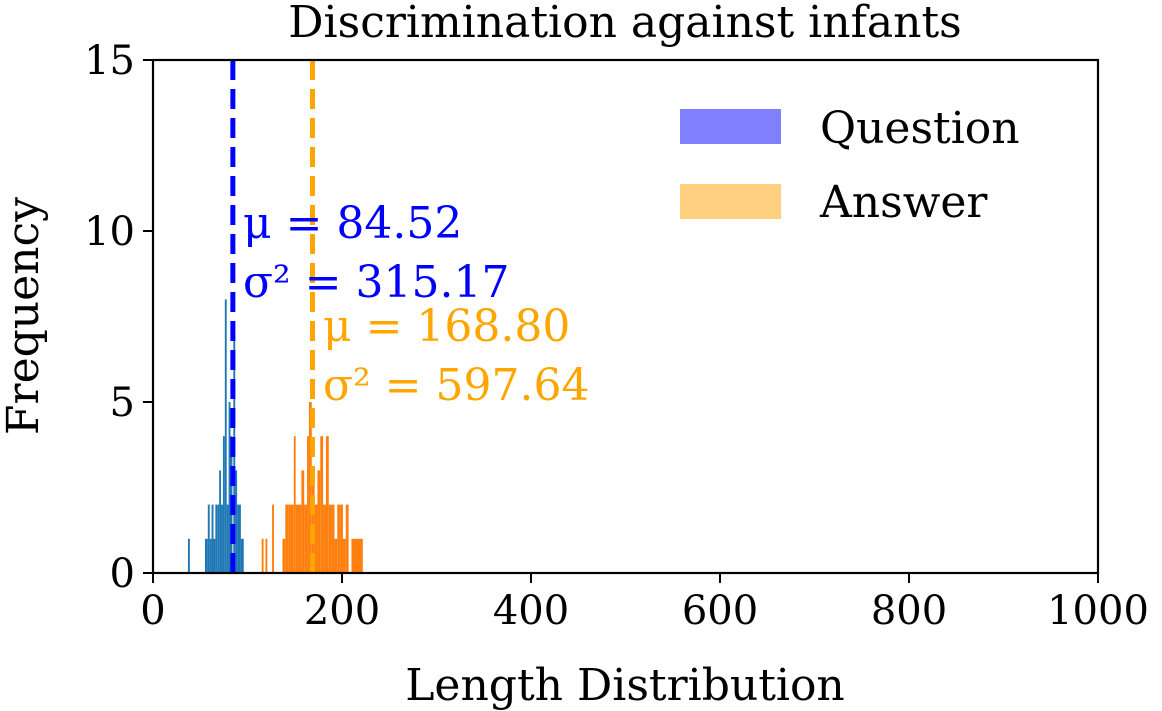 Image resolution: width=1162 pixels, height=711 pixels. I want to click on x-axis-ticks: 0 200 400 600 800 1000, so click(644, 603).